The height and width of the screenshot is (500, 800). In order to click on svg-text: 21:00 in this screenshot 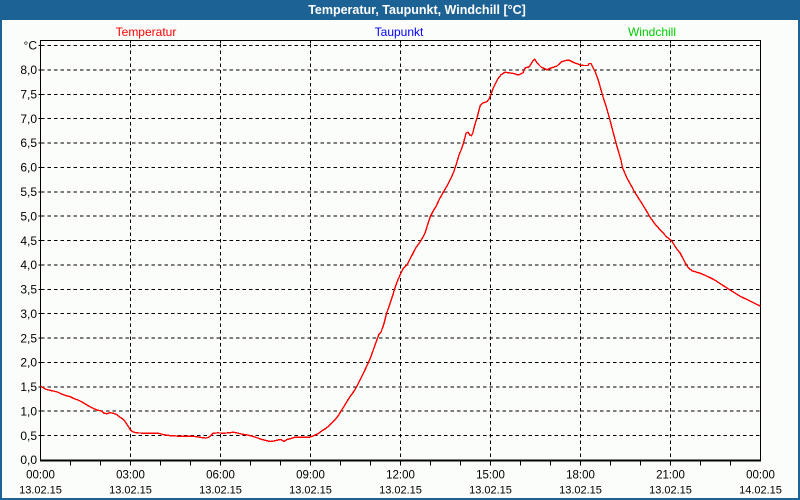, I will do `click(670, 476)`.